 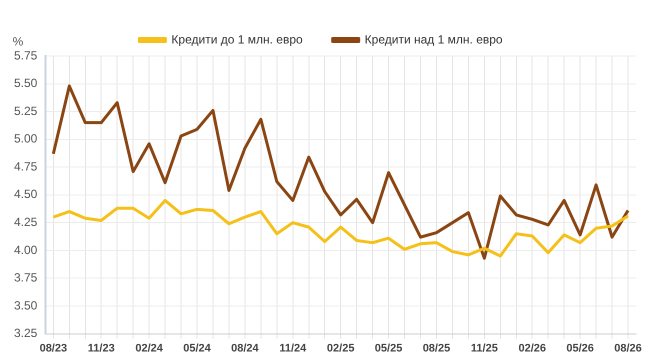 What do you see at coordinates (149, 348) in the screenshot?
I see `x-tick-label: 02/24` at bounding box center [149, 348].